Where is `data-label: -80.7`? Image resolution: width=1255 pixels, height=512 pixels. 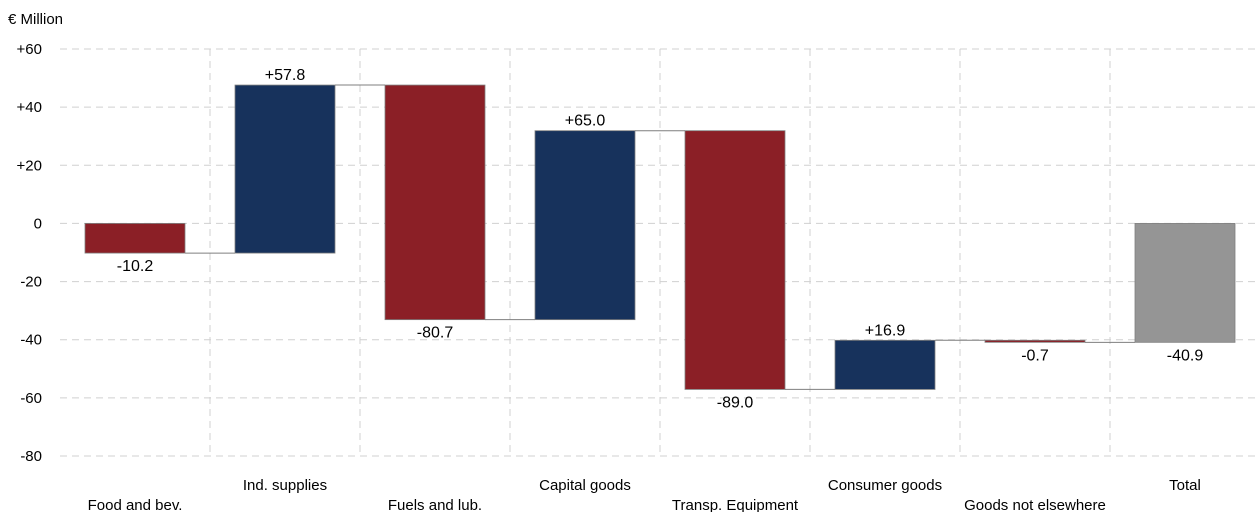 data-label: -80.7 is located at coordinates (435, 333).